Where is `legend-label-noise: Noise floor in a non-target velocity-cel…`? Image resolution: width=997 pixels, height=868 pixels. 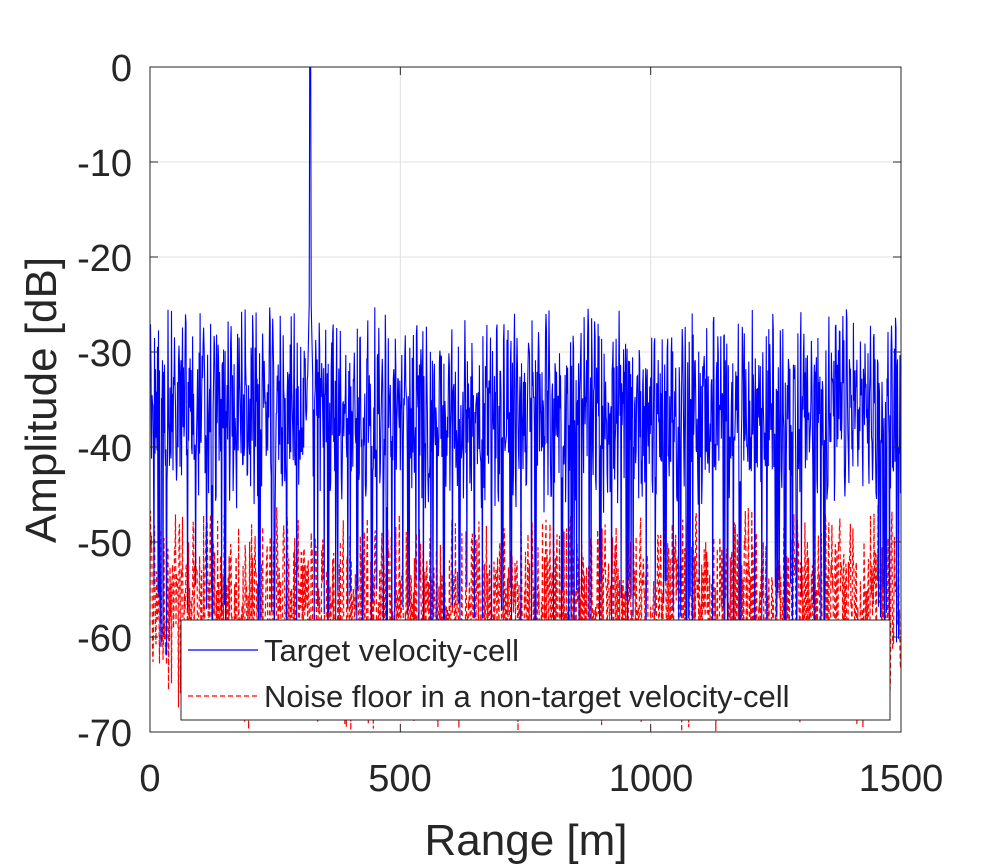 legend-label-noise: Noise floor in a non-target velocity-cel… is located at coordinates (527, 696).